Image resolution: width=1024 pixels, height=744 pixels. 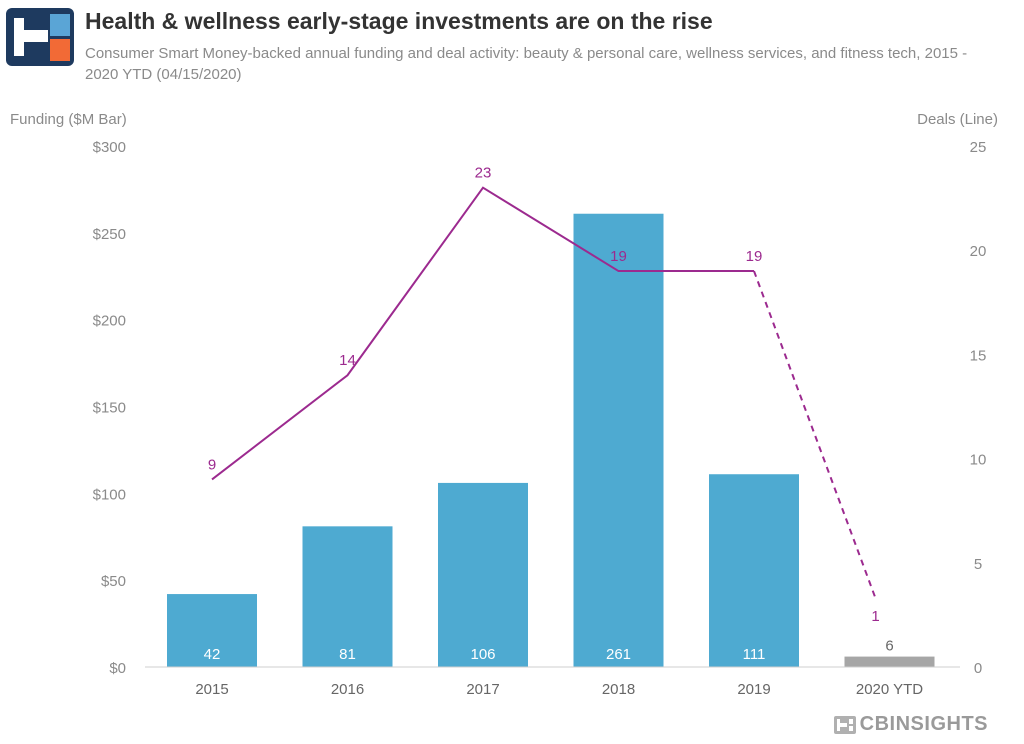 I want to click on x-tick-label: 2017, so click(x=482, y=689).